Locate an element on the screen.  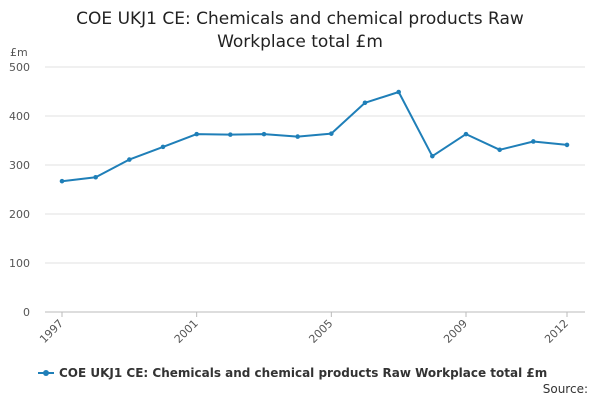
x-tick-label: 2009 is located at coordinates (455, 331).